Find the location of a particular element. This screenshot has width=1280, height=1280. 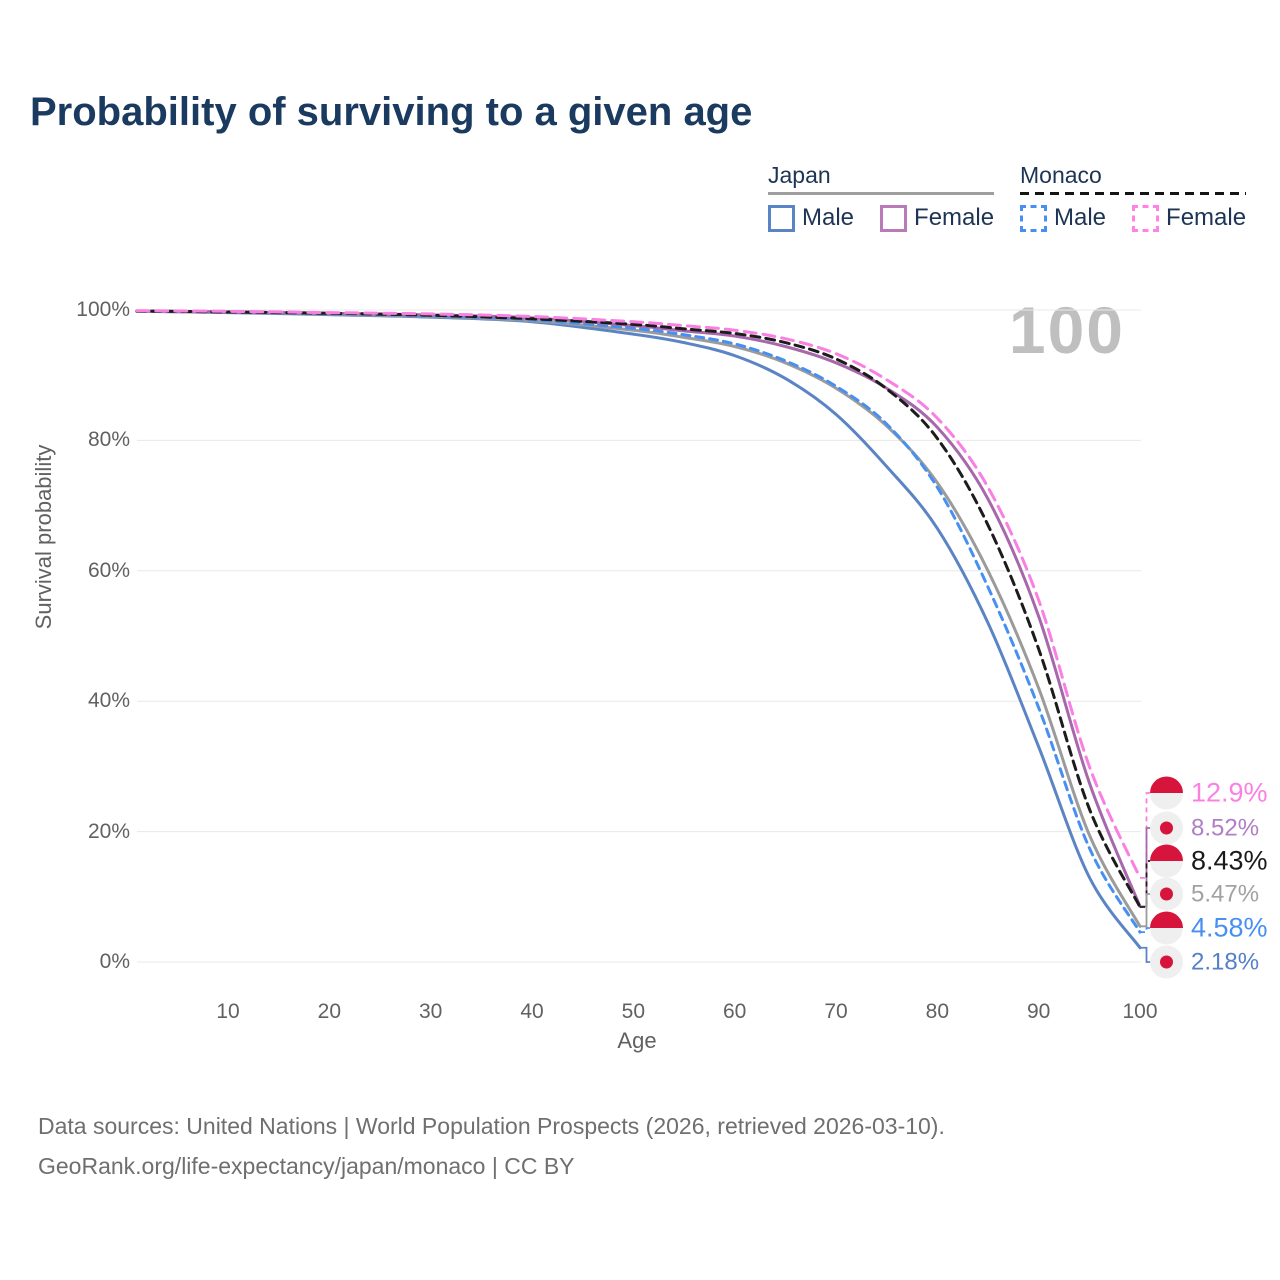

legend-monaco-title: Monaco is located at coordinates (1061, 175).